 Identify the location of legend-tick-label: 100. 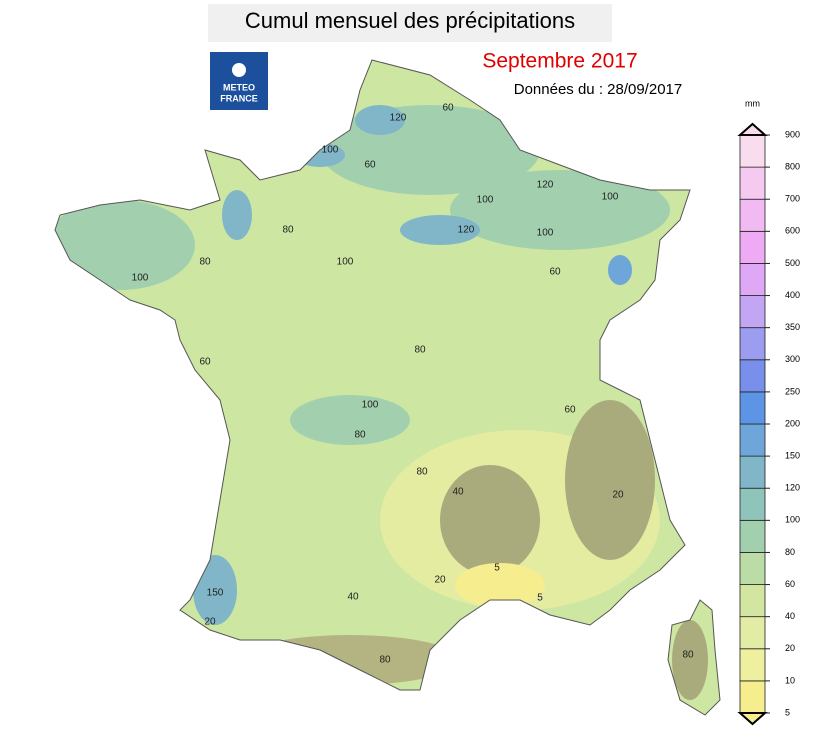
(792, 520).